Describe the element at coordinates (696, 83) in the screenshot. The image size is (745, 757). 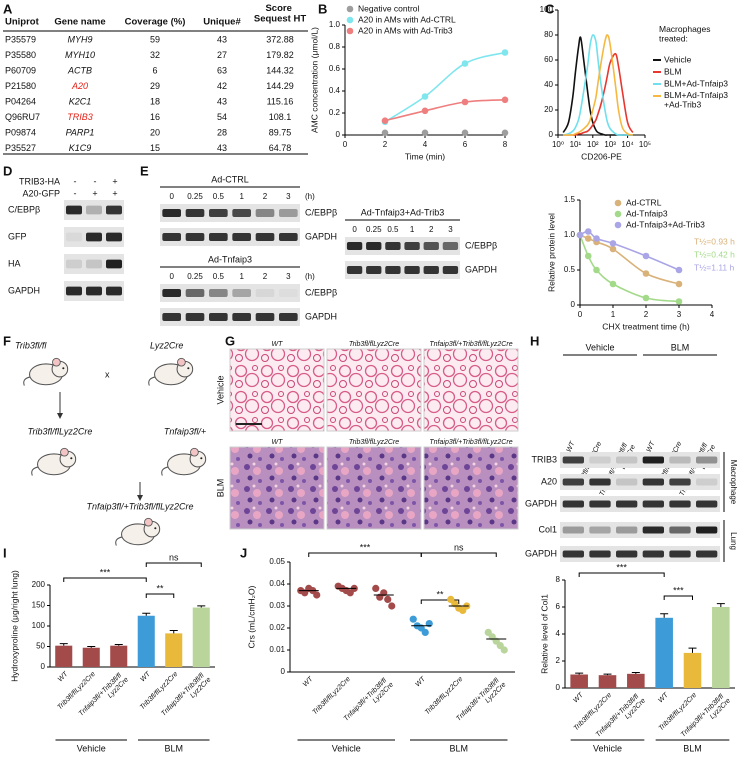
I see `legend-label: BLM+Ad-Tnfaip3` at that location.